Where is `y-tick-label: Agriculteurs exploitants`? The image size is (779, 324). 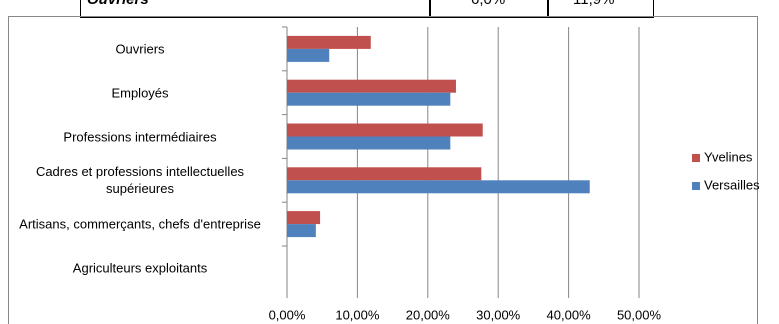
y-tick-label: Agriculteurs exploitants is located at coordinates (140, 268).